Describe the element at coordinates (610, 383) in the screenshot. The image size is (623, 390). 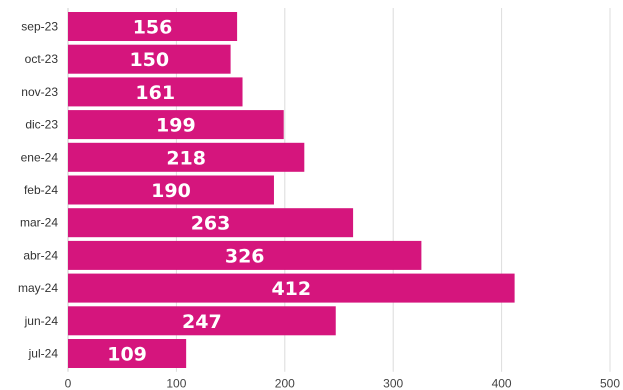
I see `x-tick-label: 500` at that location.